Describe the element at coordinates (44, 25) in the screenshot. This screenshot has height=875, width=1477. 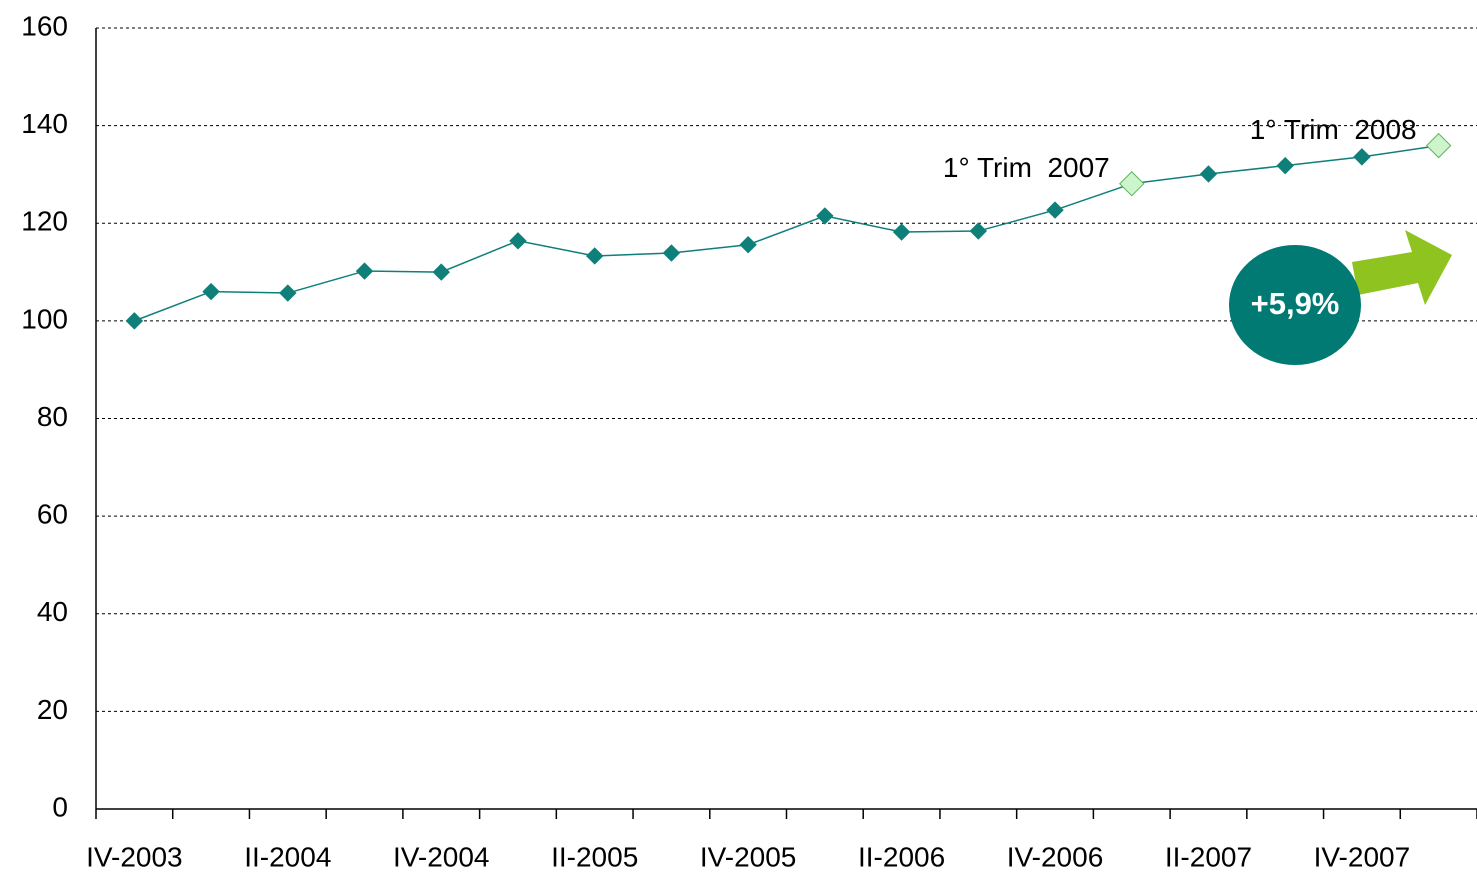
I see `y-tick-label: 160` at that location.